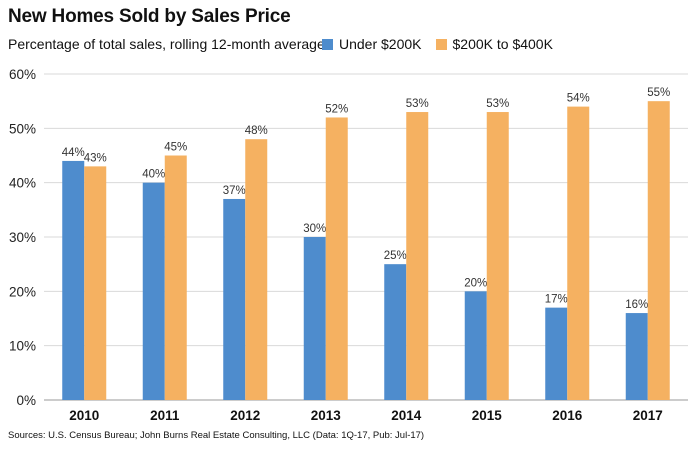 This screenshot has width=700, height=450. What do you see at coordinates (149, 16) in the screenshot?
I see `chart-title: New Homes Sold by Sales Price` at bounding box center [149, 16].